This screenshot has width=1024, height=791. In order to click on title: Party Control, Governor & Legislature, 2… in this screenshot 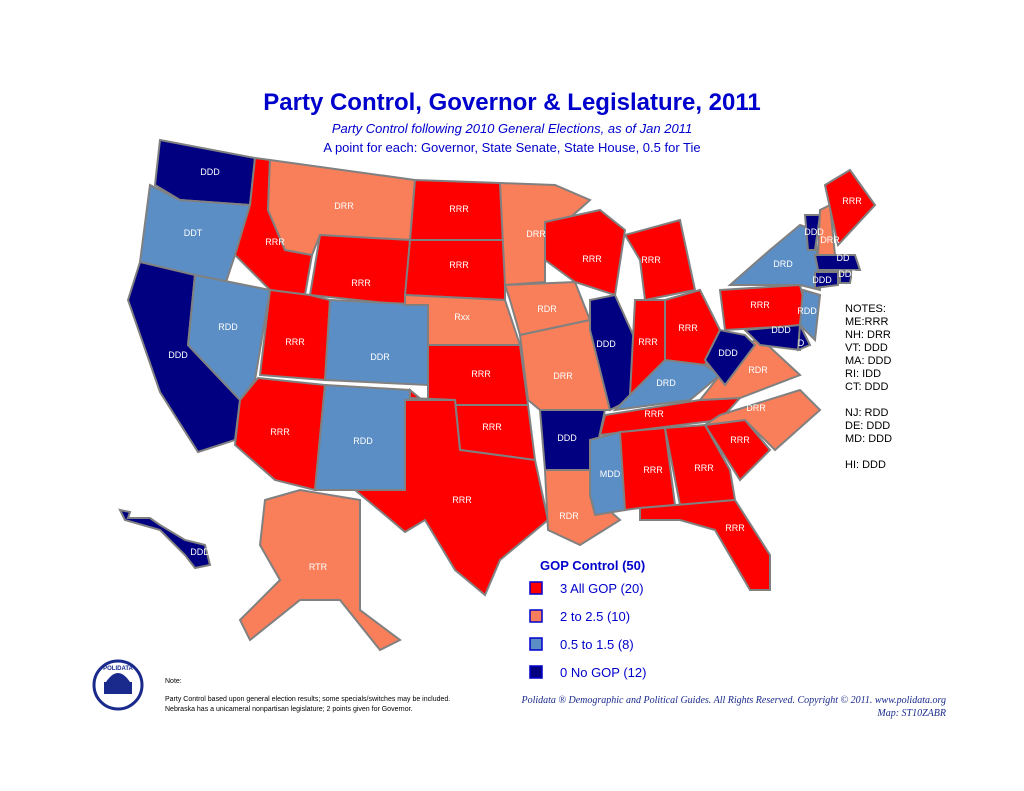, I will do `click(511, 102)`.